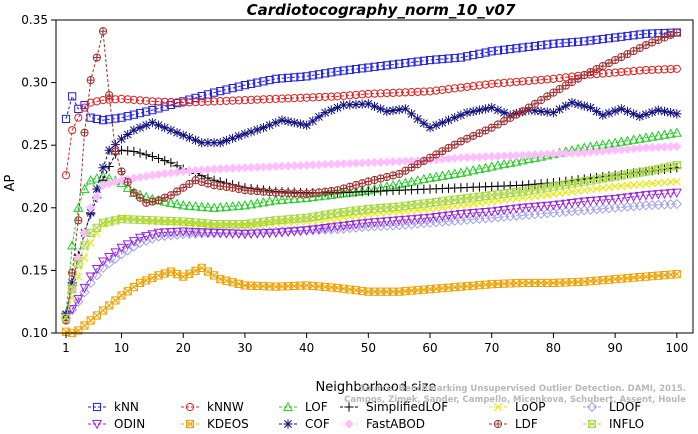 The image size is (698, 434). I want to click on y-tick-label: 0.20, so click(34, 208).